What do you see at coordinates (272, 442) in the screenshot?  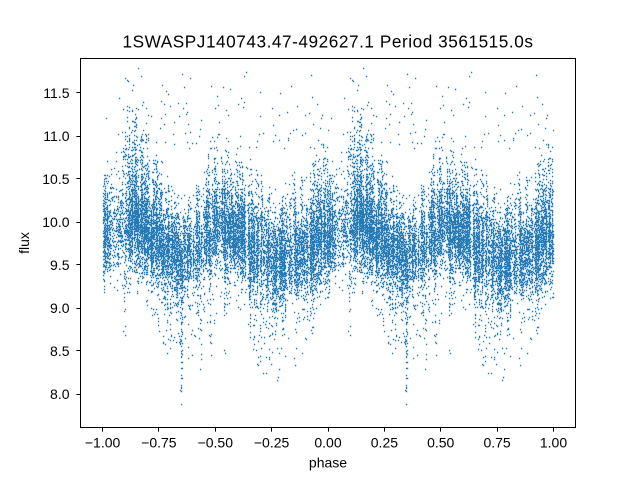 I see `svg-text: −0.25` at bounding box center [272, 442].